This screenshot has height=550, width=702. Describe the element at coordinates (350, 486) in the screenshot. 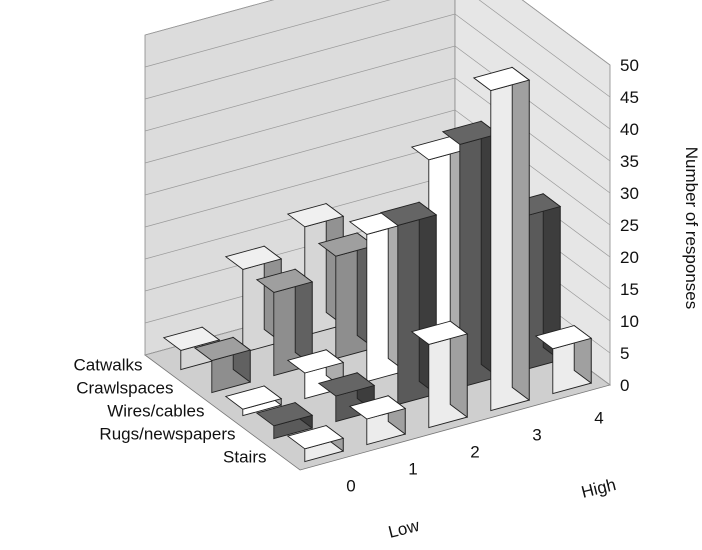

I see `x-tick-label: 0` at that location.